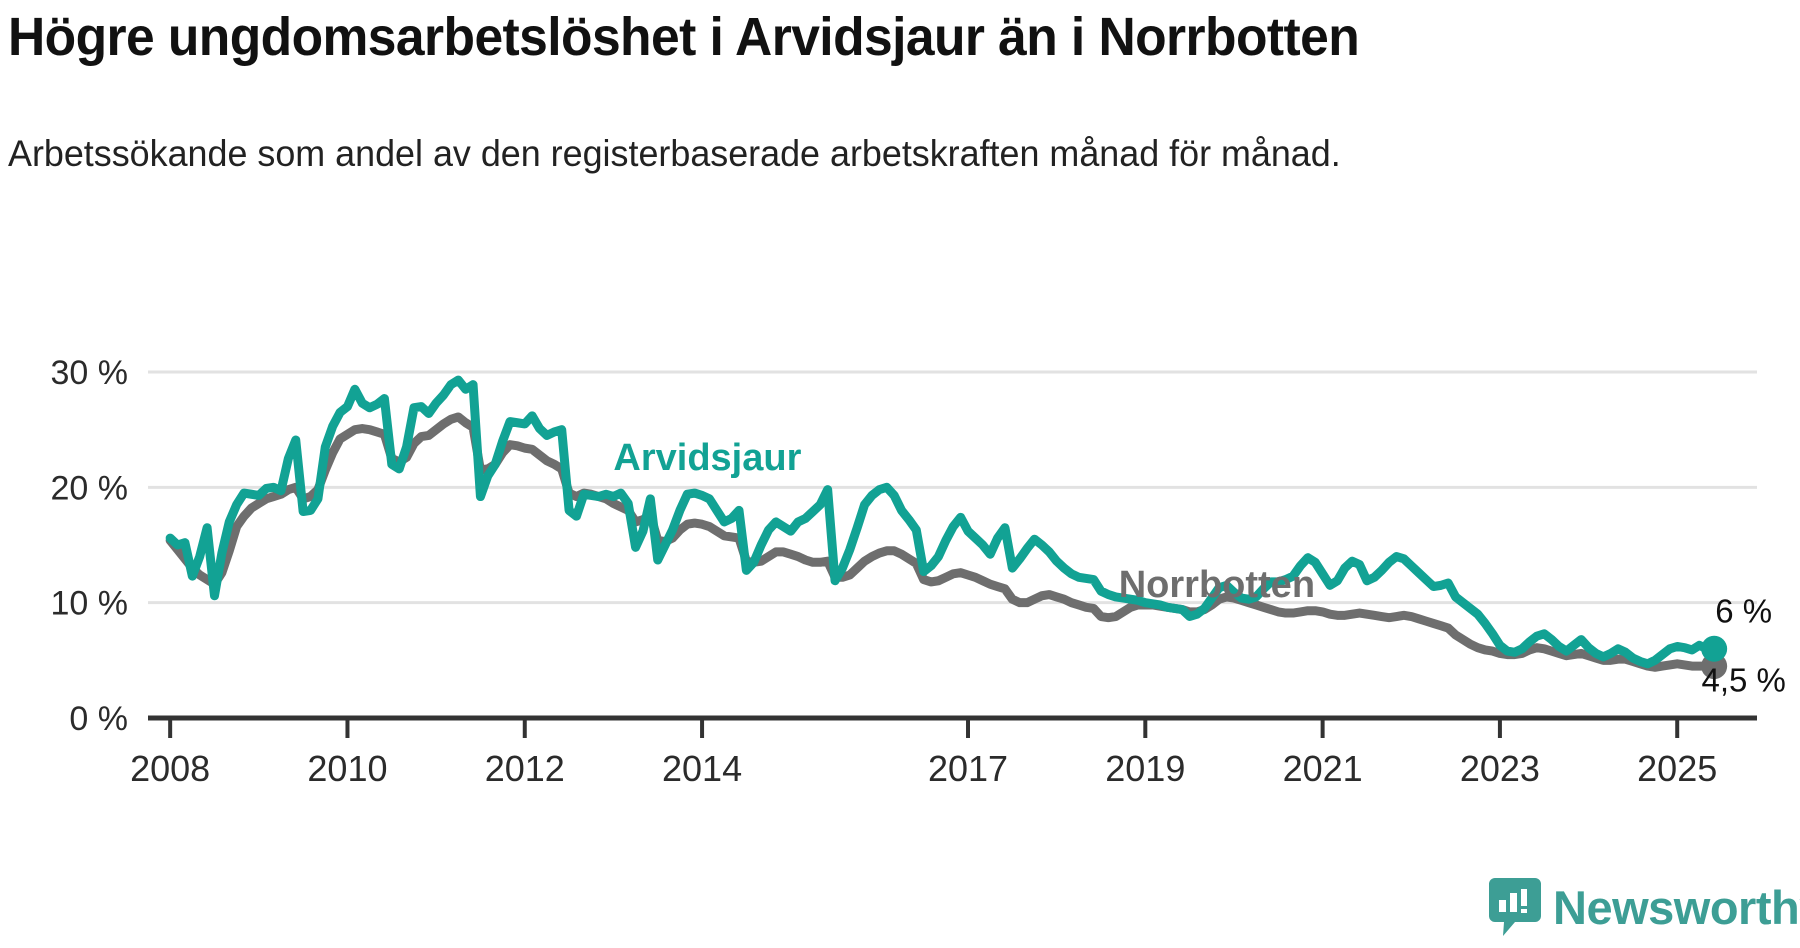 The width and height of the screenshot is (1800, 948). I want to click on x-axis-labels: 2008 2010 2012 2014 2017 2019 2021 2023 2025, so click(923, 754).